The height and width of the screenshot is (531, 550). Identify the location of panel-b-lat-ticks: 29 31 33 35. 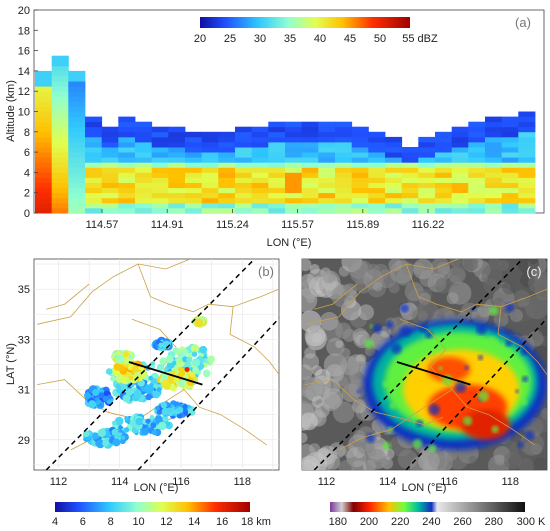
(24, 365).